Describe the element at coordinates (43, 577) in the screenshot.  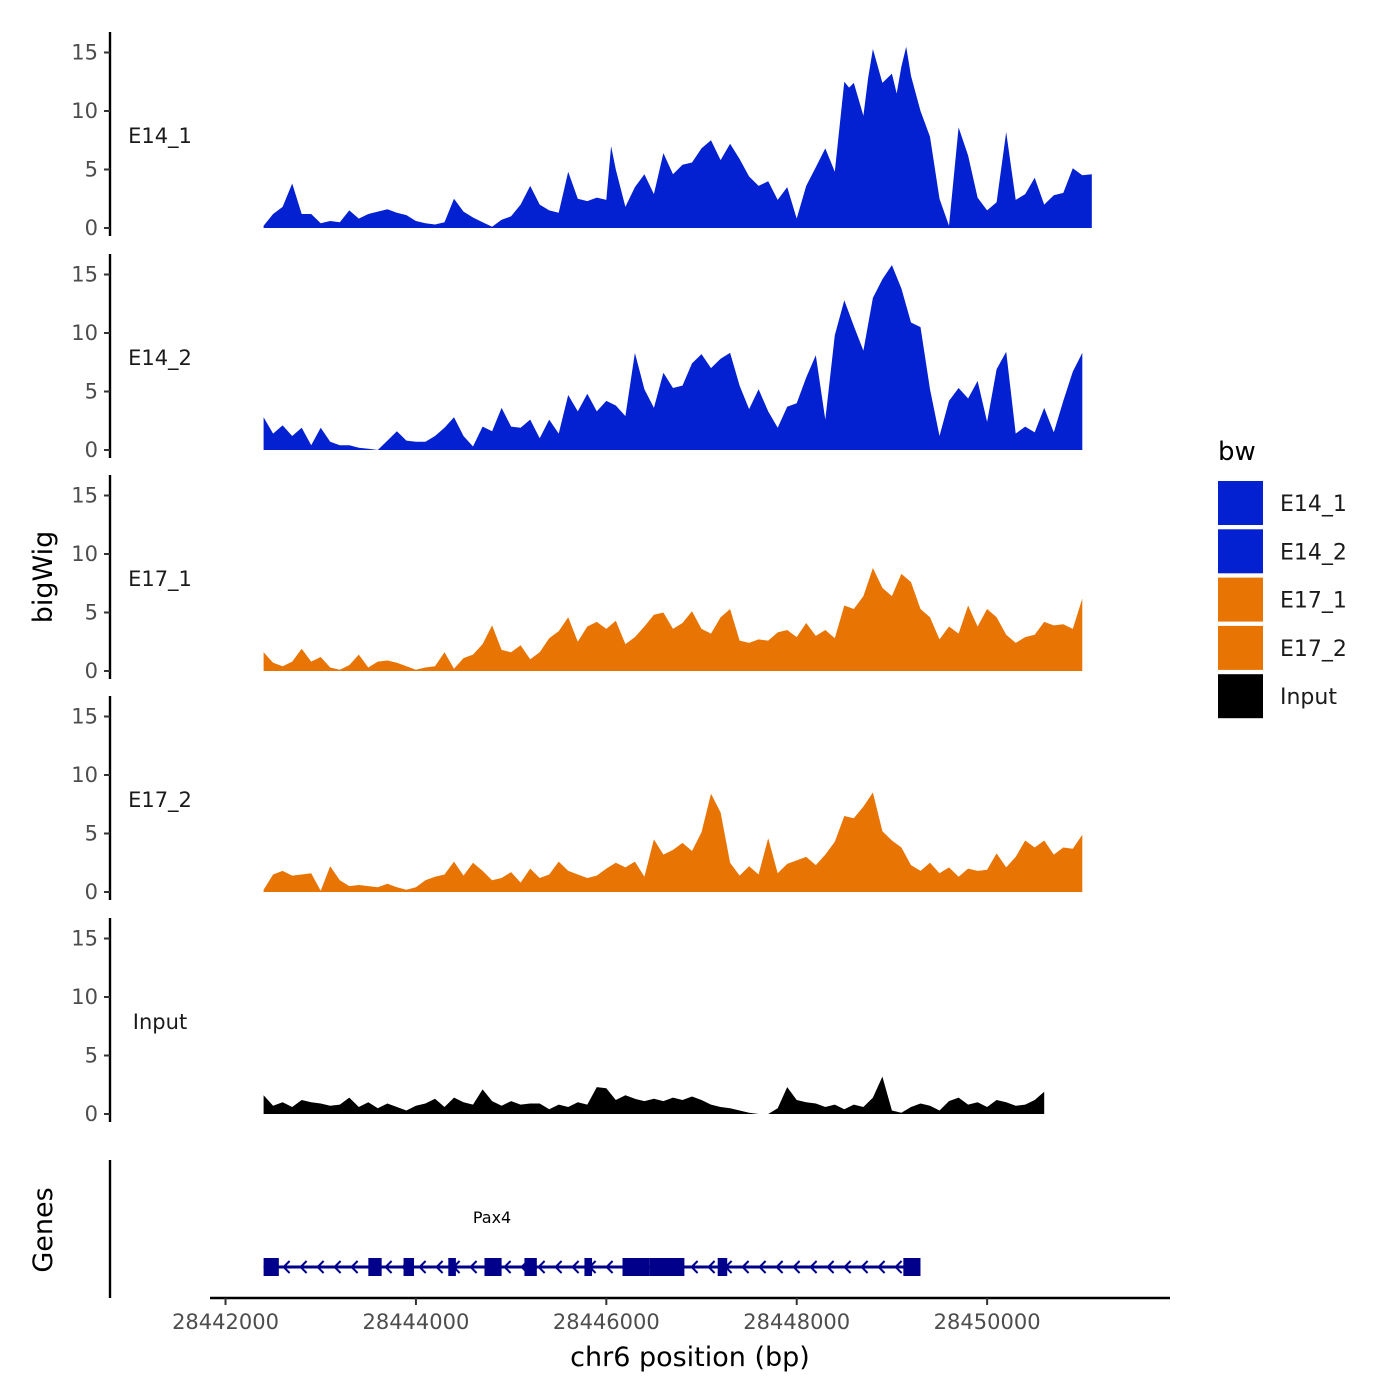
I see `y-axis-title: bigWig` at that location.